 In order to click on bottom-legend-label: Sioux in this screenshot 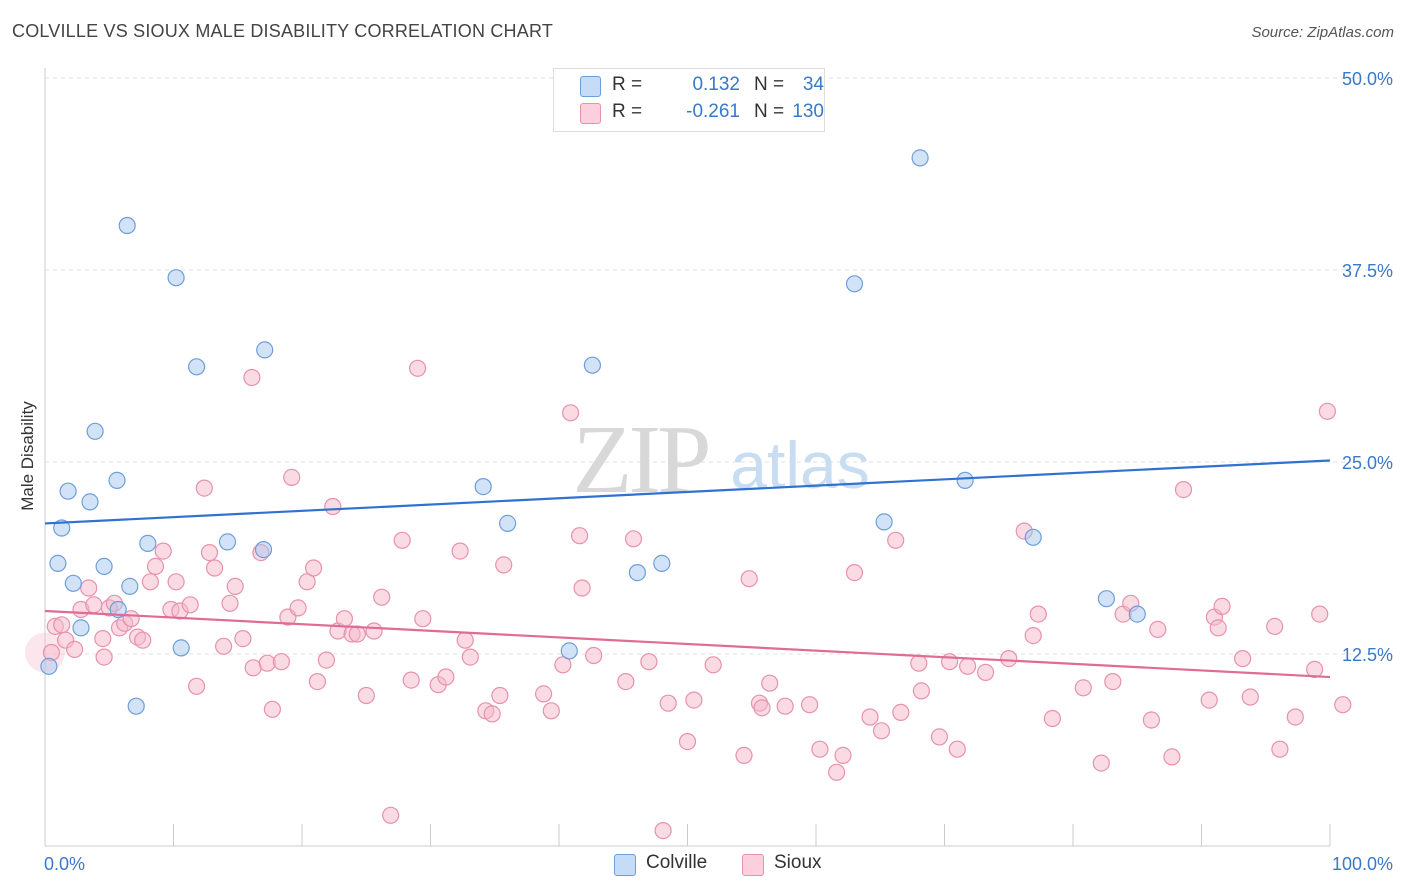, I will do `click(798, 862)`.